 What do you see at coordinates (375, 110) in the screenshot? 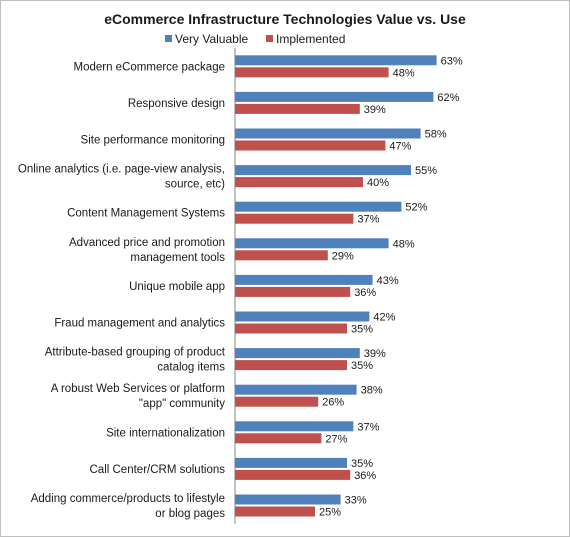
I see `data-label-implemented-2: 39%` at bounding box center [375, 110].